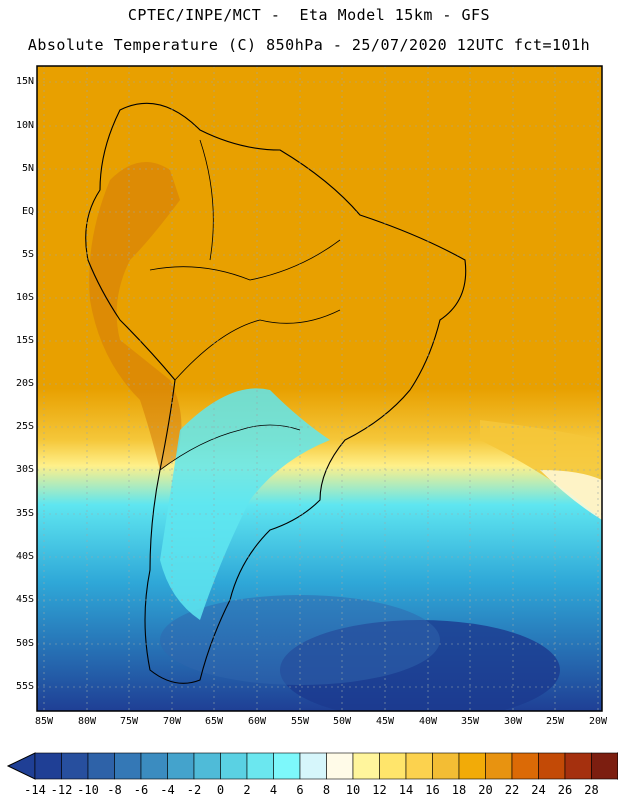  I want to click on lon-label: 20W, so click(598, 721).